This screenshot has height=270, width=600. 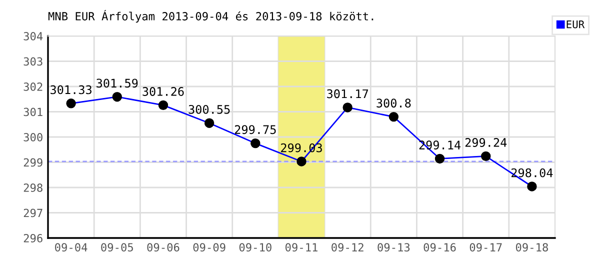 I want to click on y-tick-label: 296, so click(x=33, y=238).